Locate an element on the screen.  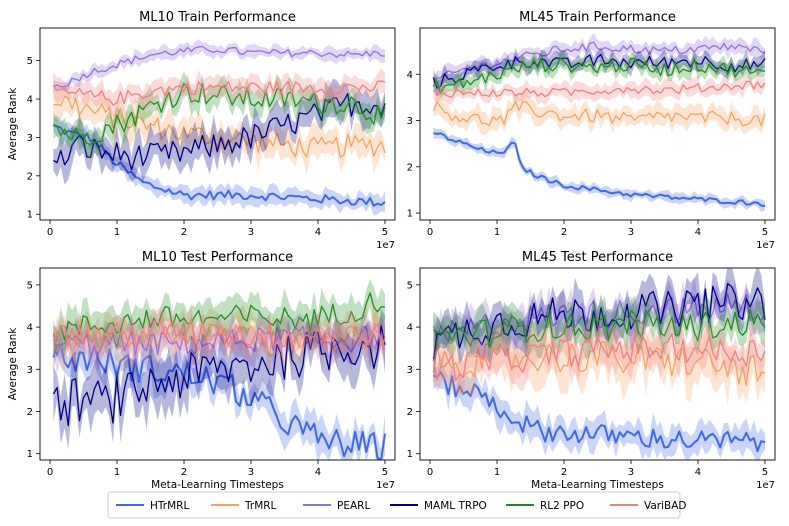
line-maml-trpo is located at coordinates (219, 376).